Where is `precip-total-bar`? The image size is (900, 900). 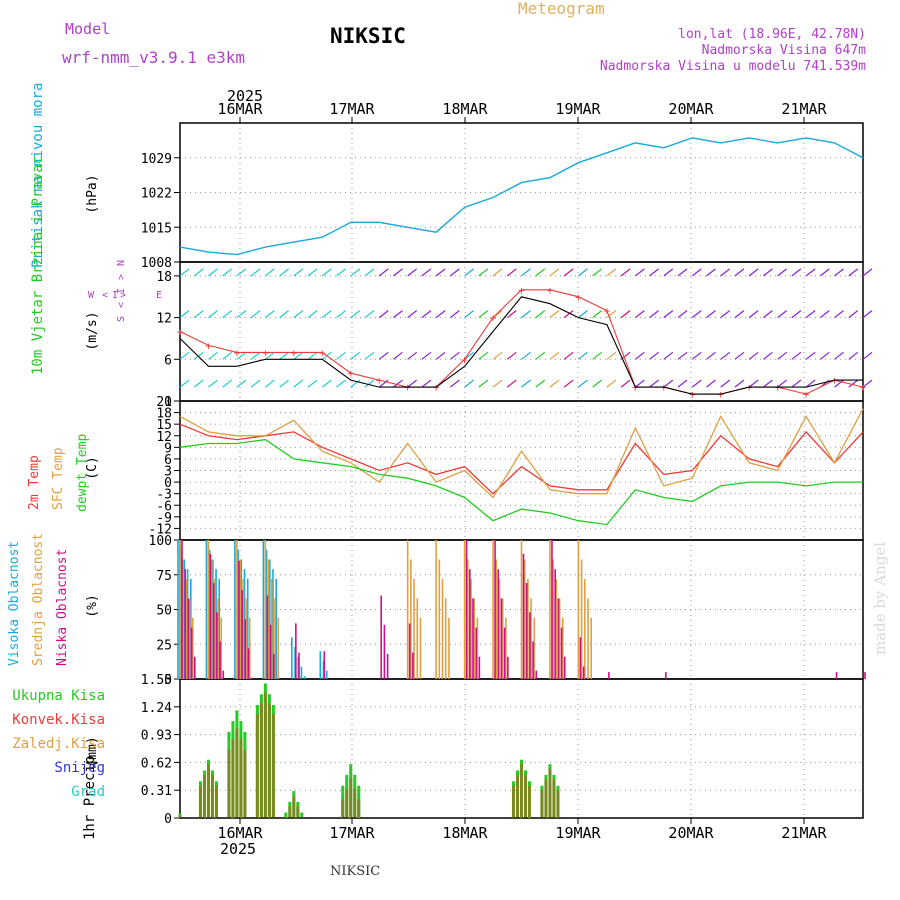 precip-total-bar is located at coordinates (286, 815).